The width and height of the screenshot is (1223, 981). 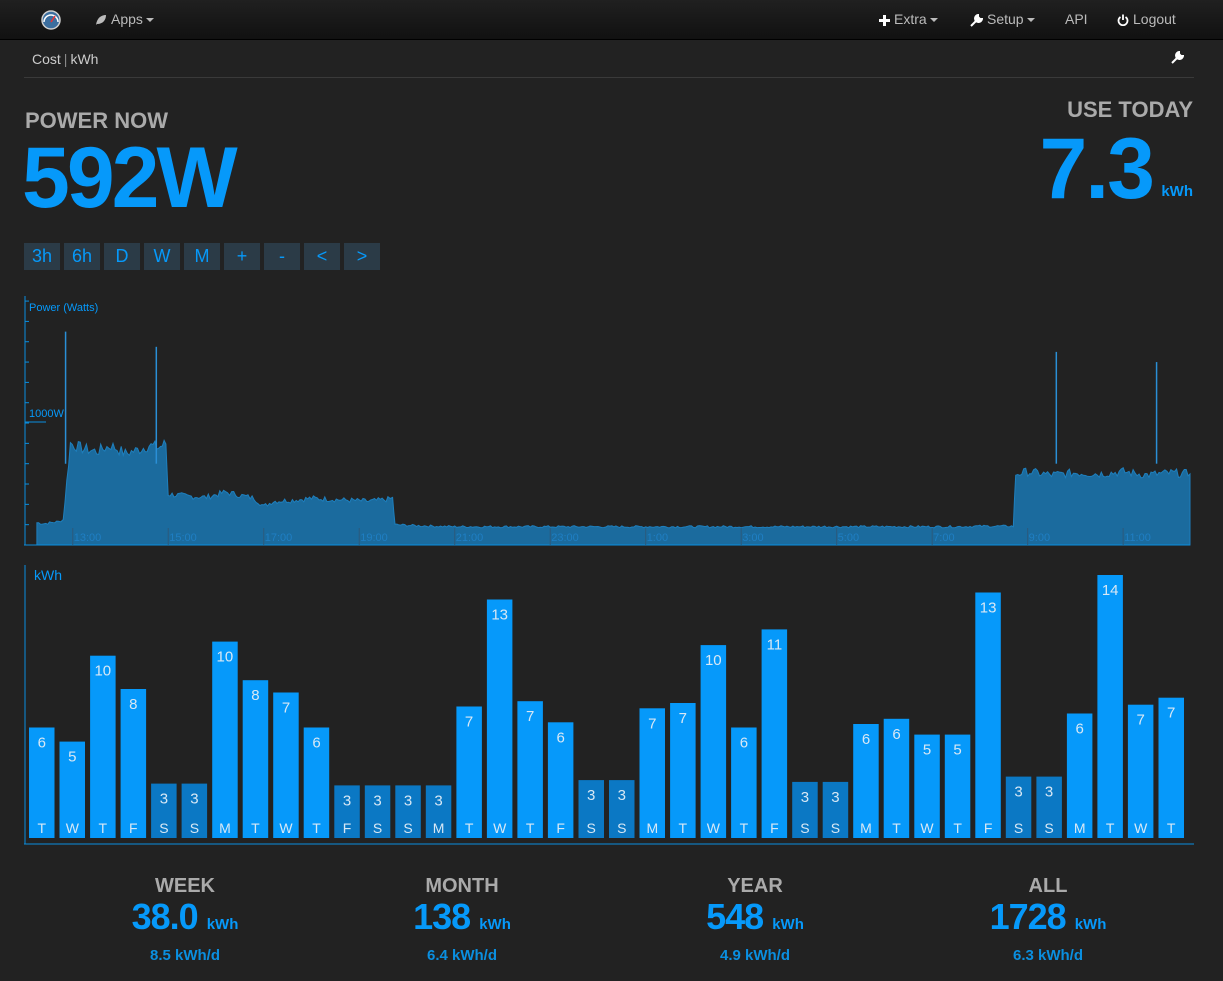 What do you see at coordinates (42, 256) in the screenshot?
I see `range-3h-button: 3h` at bounding box center [42, 256].